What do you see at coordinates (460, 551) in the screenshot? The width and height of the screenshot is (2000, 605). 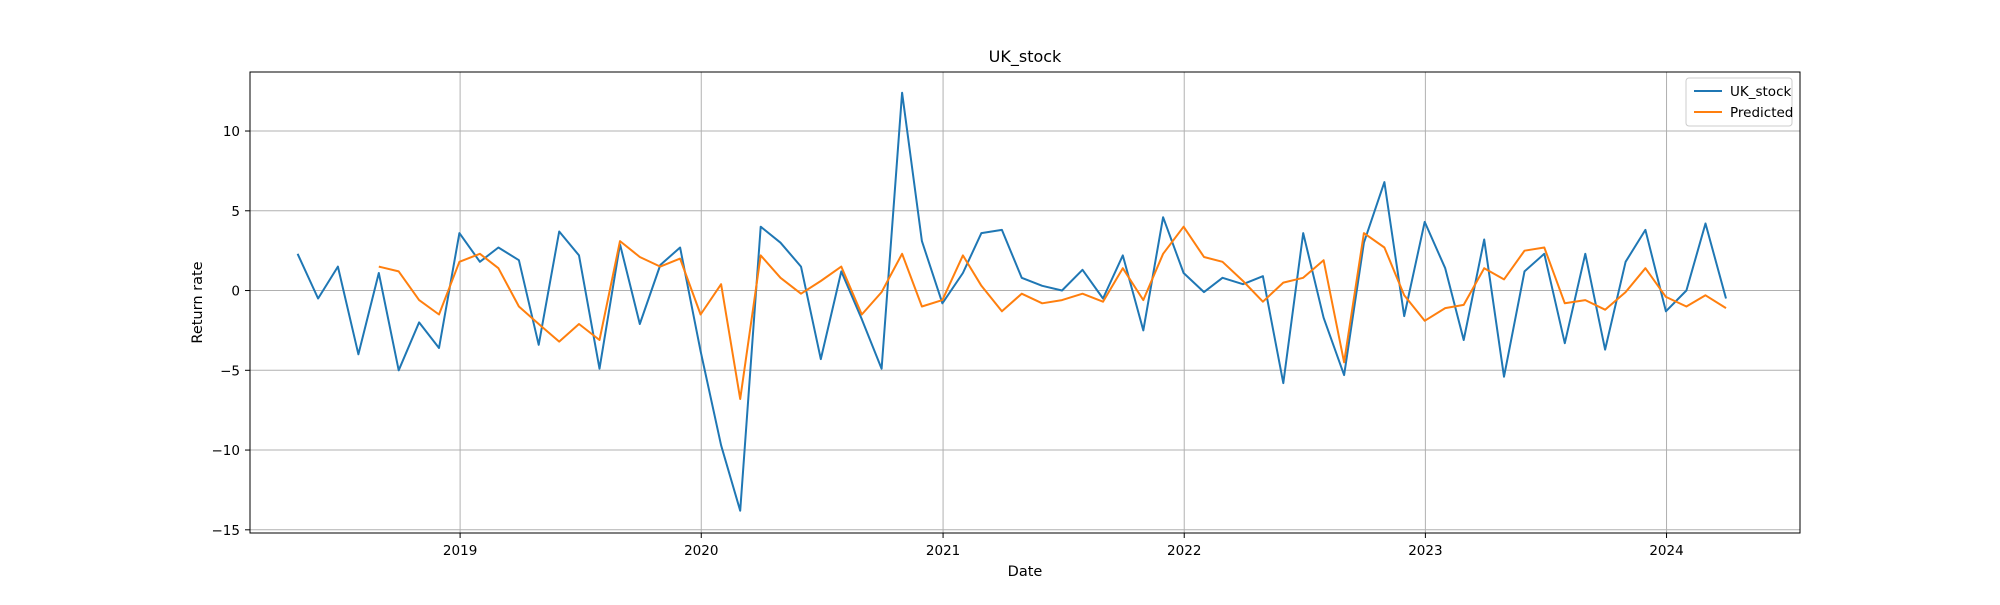 I see `x-tick-label: 2019` at bounding box center [460, 551].